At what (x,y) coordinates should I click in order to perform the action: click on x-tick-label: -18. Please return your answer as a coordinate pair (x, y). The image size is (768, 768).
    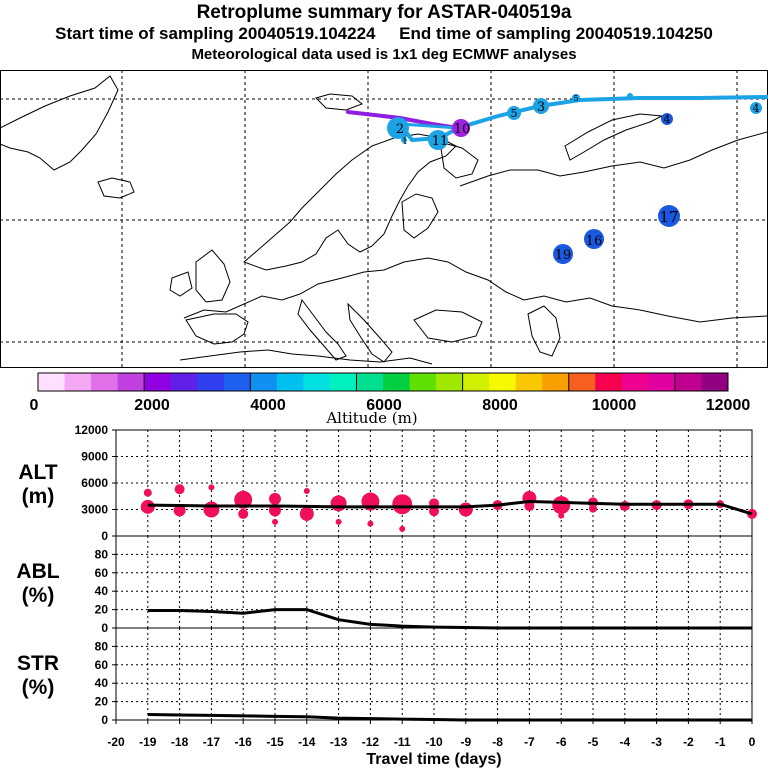
    Looking at the image, I should click on (180, 742).